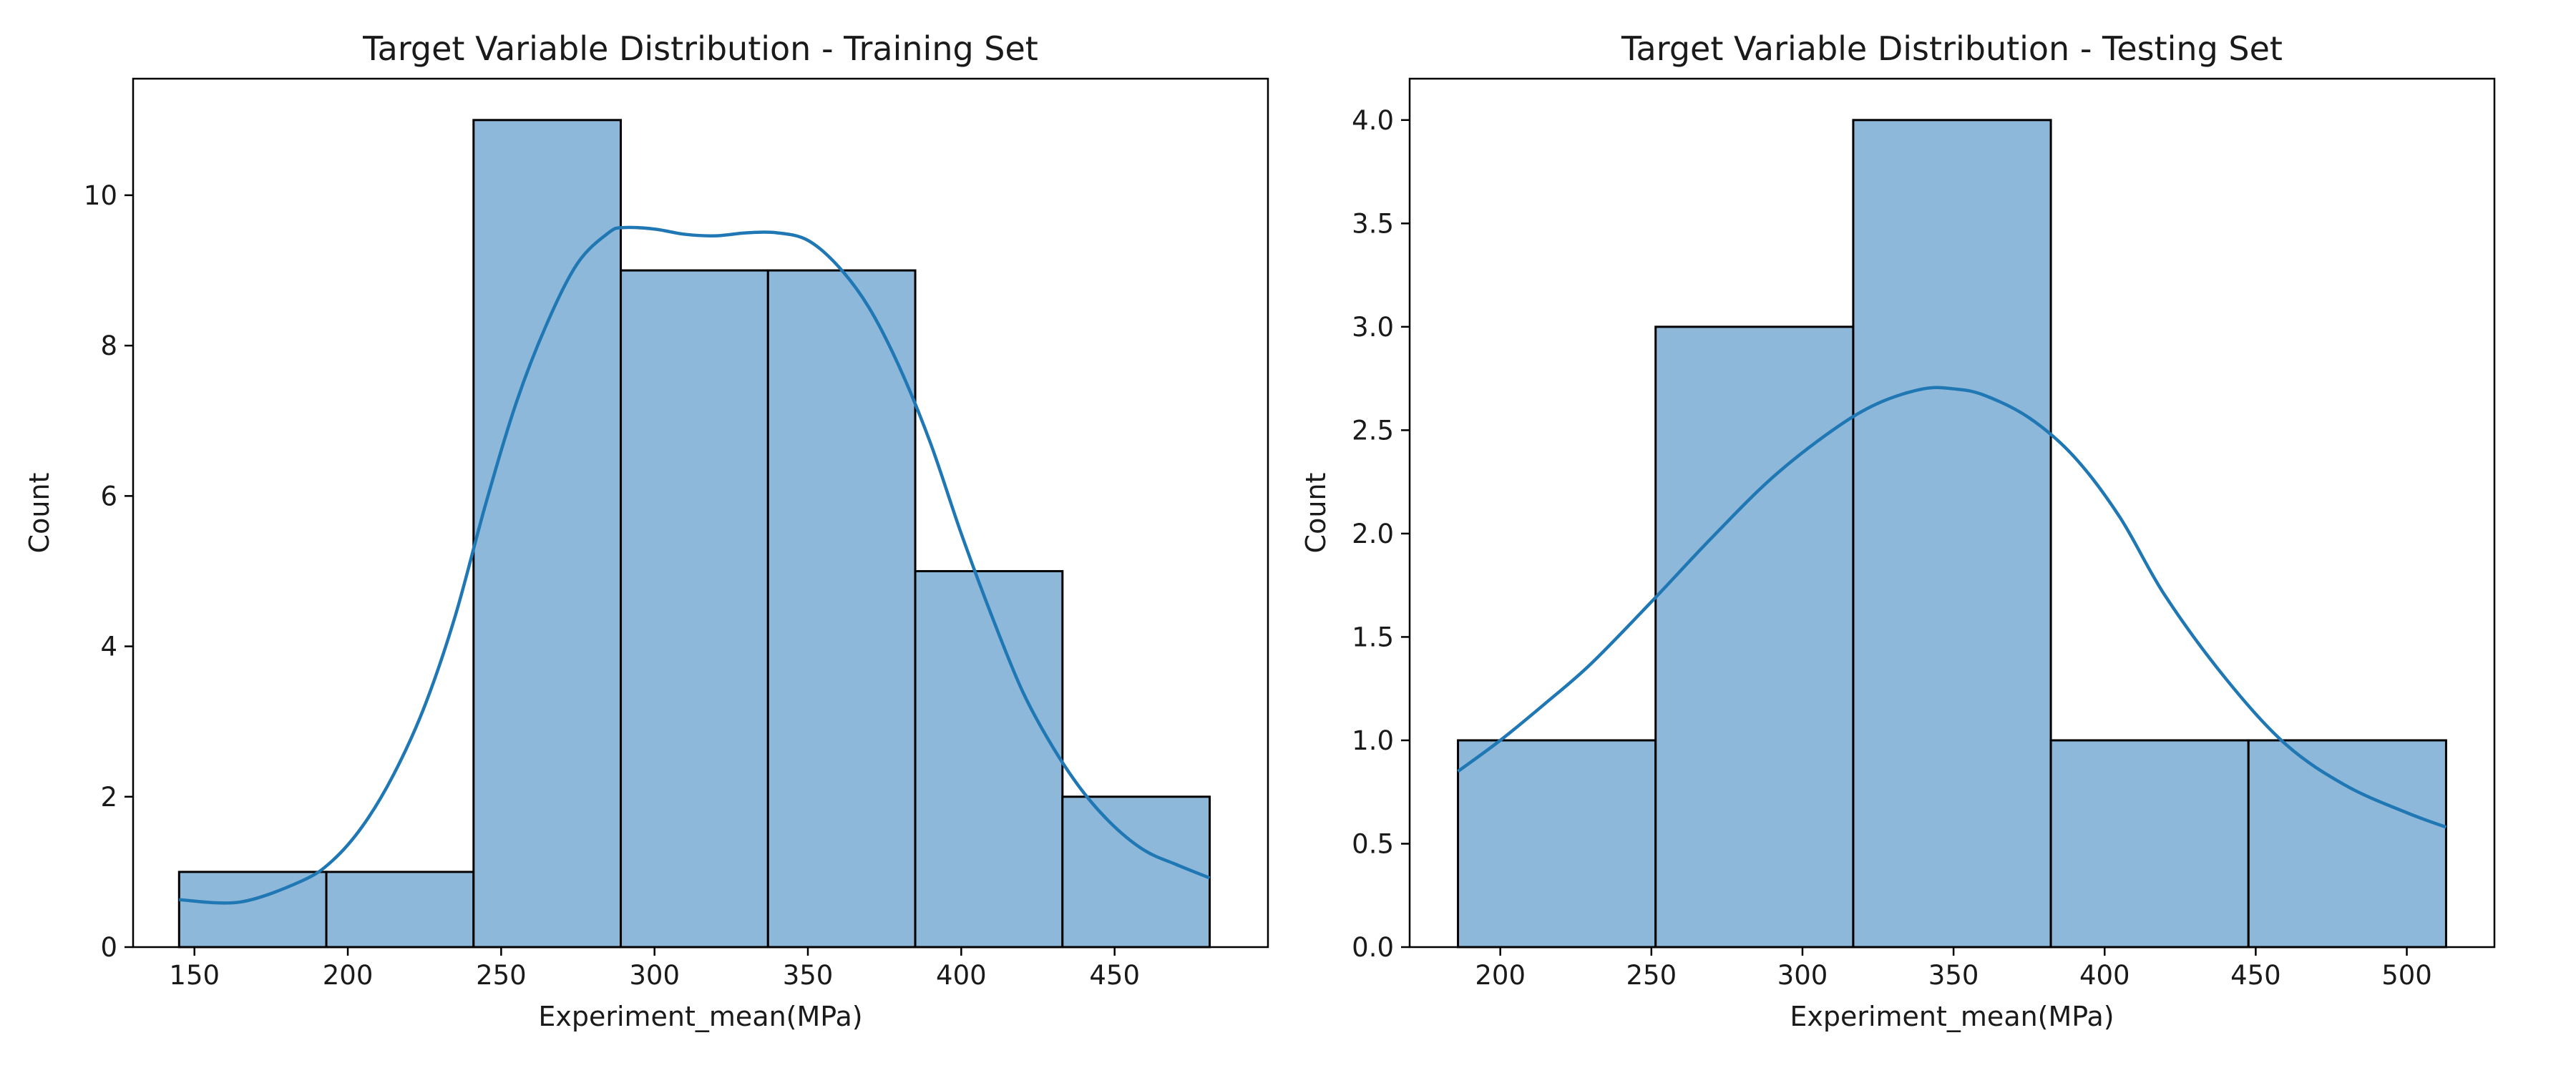  I want to click on y-tick-label: 4.0, so click(1373, 120).